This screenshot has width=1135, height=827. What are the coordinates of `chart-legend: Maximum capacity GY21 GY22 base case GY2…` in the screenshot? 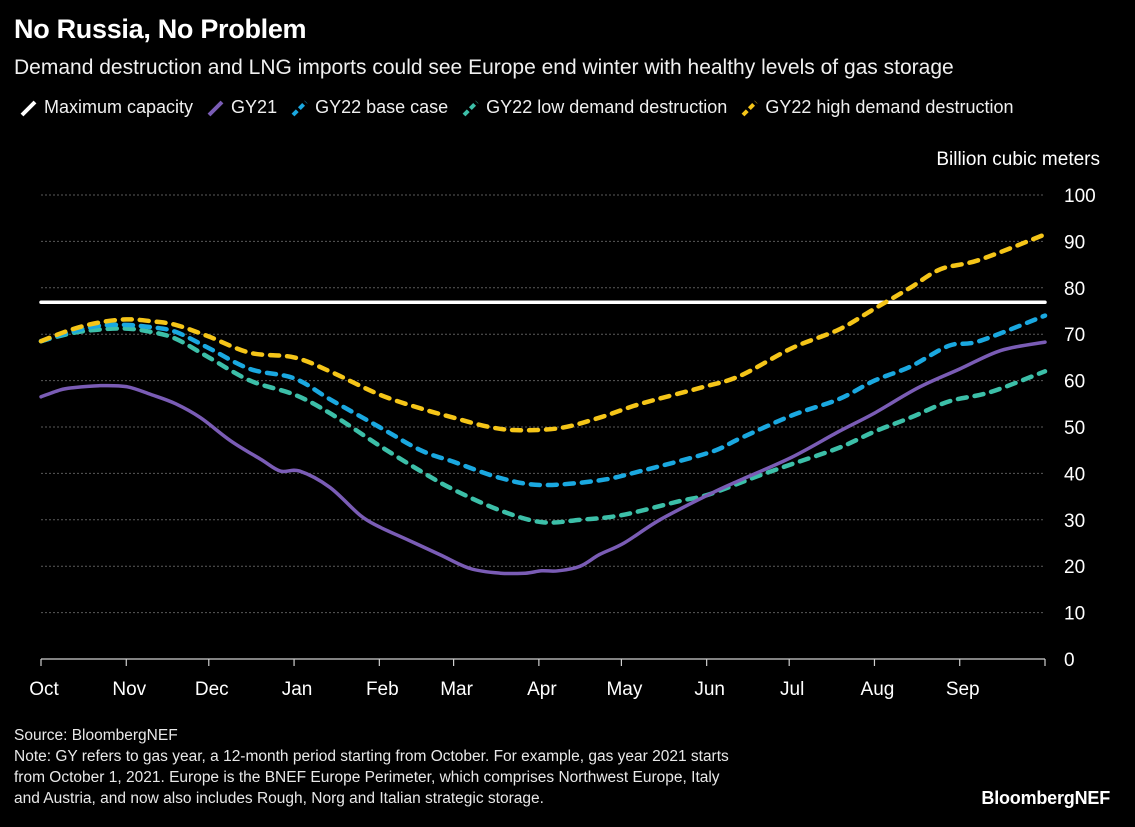 It's located at (523, 107).